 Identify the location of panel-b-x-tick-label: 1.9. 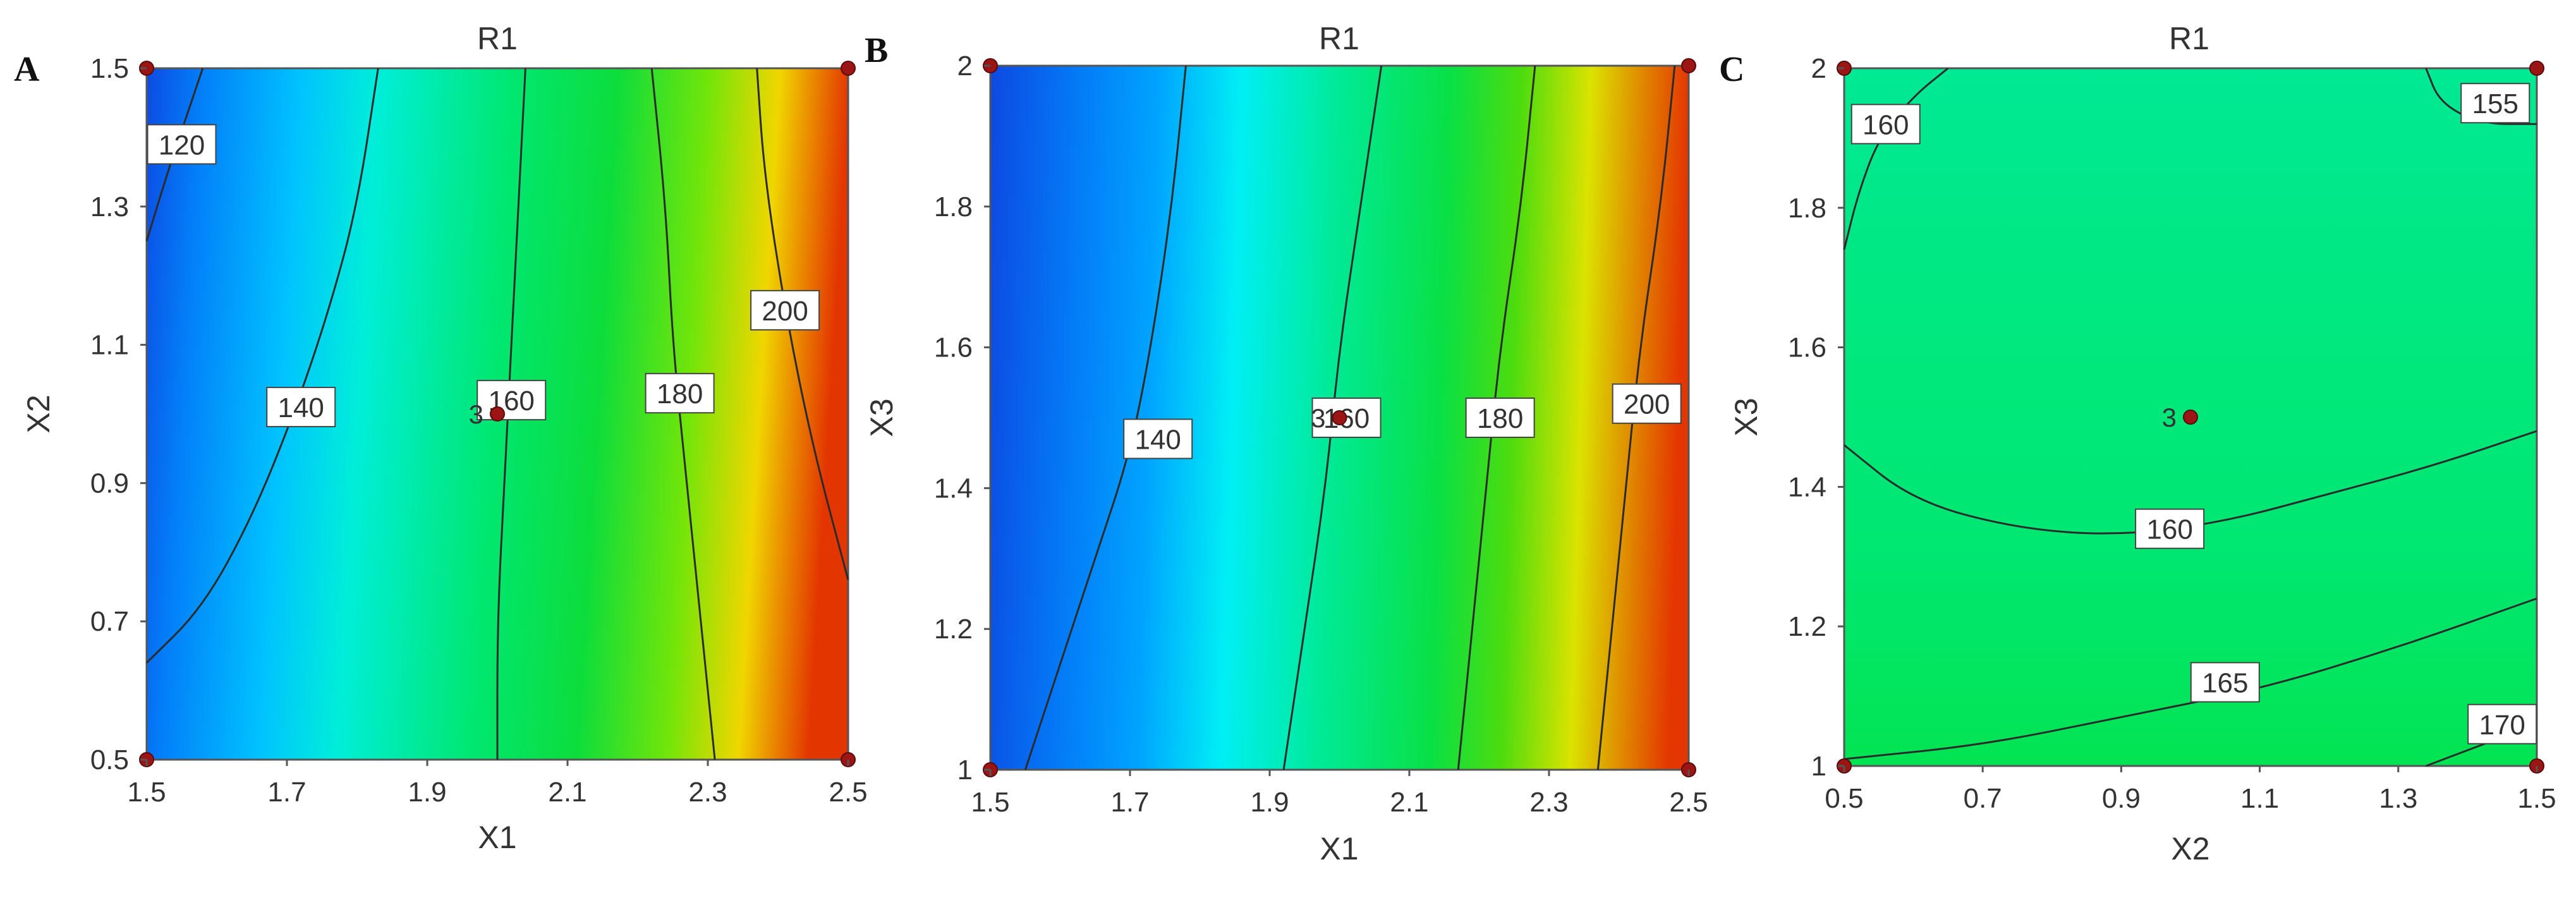
(1270, 802).